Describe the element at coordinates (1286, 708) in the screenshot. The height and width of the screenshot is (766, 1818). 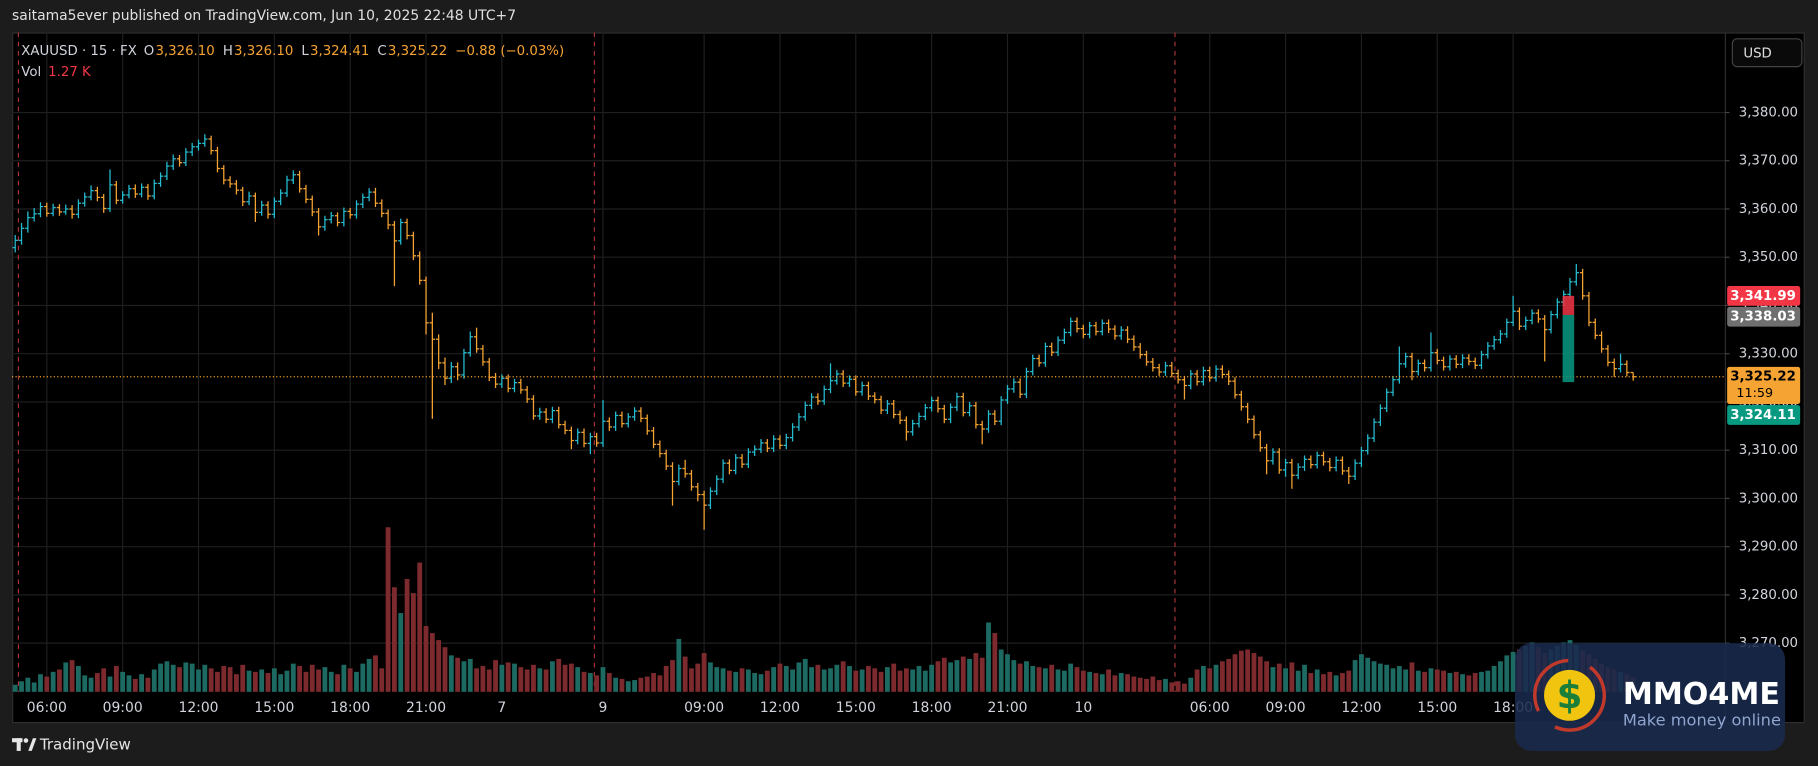
I see `x-tick-label: 09:00` at that location.